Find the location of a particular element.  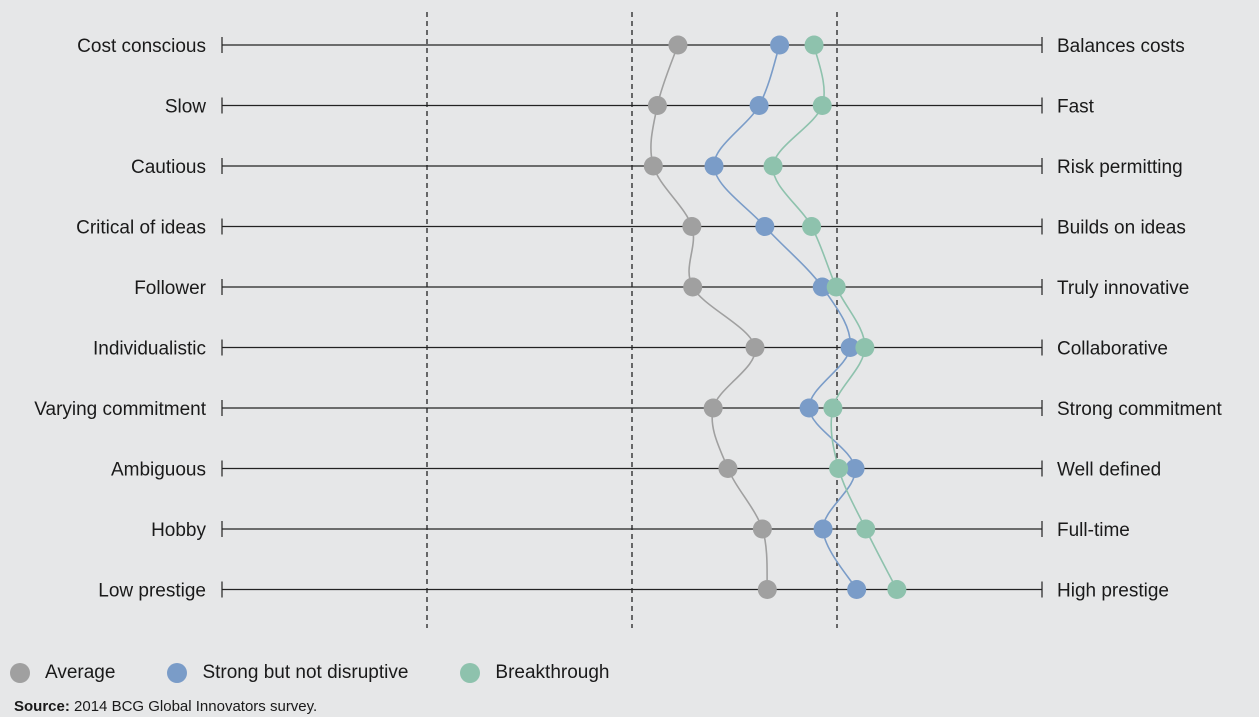

row-label-right: Well defined is located at coordinates (1109, 470).